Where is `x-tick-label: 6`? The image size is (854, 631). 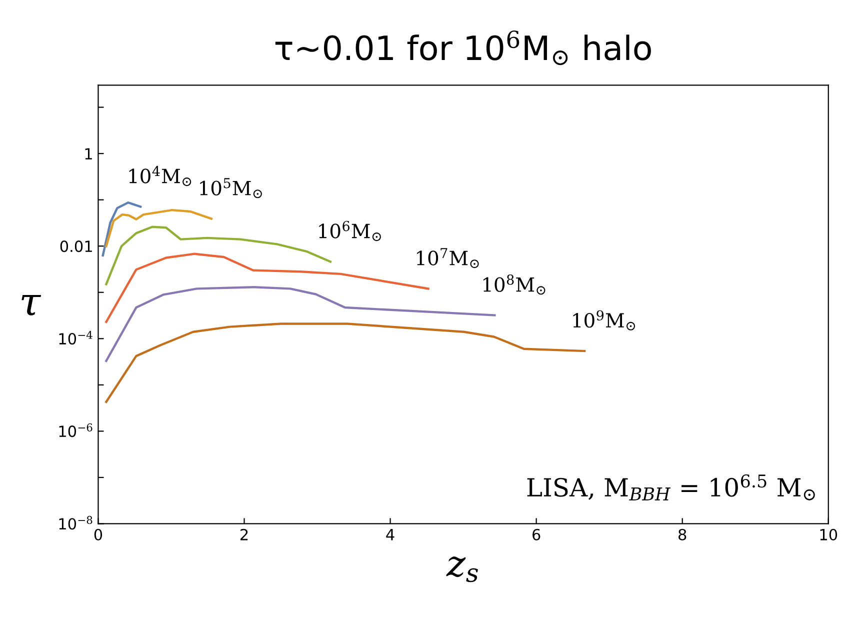 x-tick-label: 6 is located at coordinates (536, 534).